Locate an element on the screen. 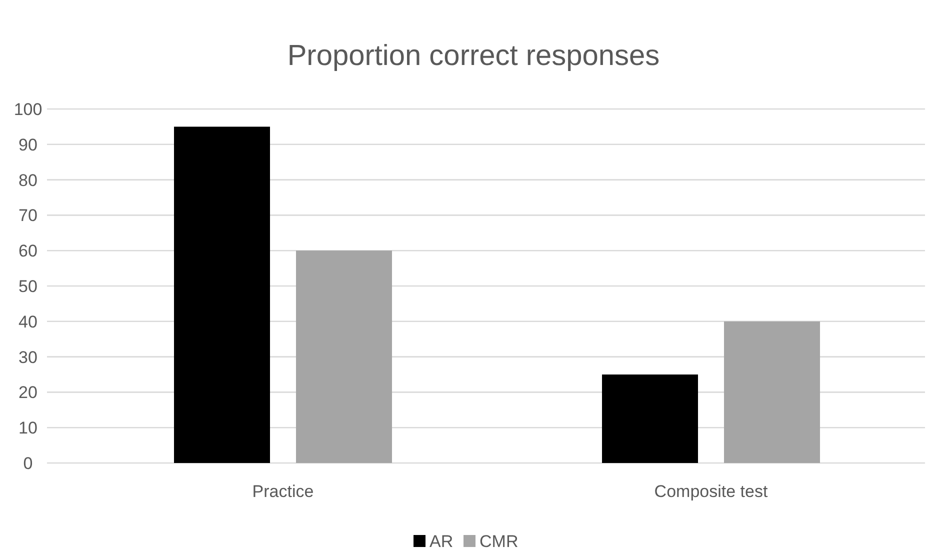  legend-label: CMR is located at coordinates (499, 541).